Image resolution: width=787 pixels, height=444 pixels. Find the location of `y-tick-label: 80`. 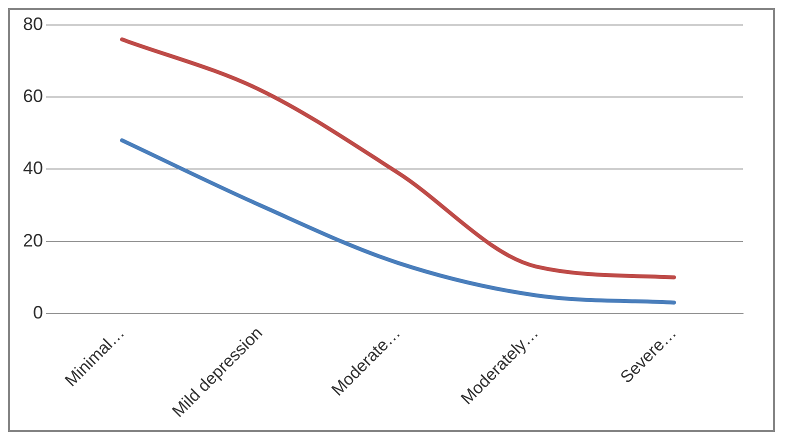

y-tick-label: 80 is located at coordinates (33, 24).